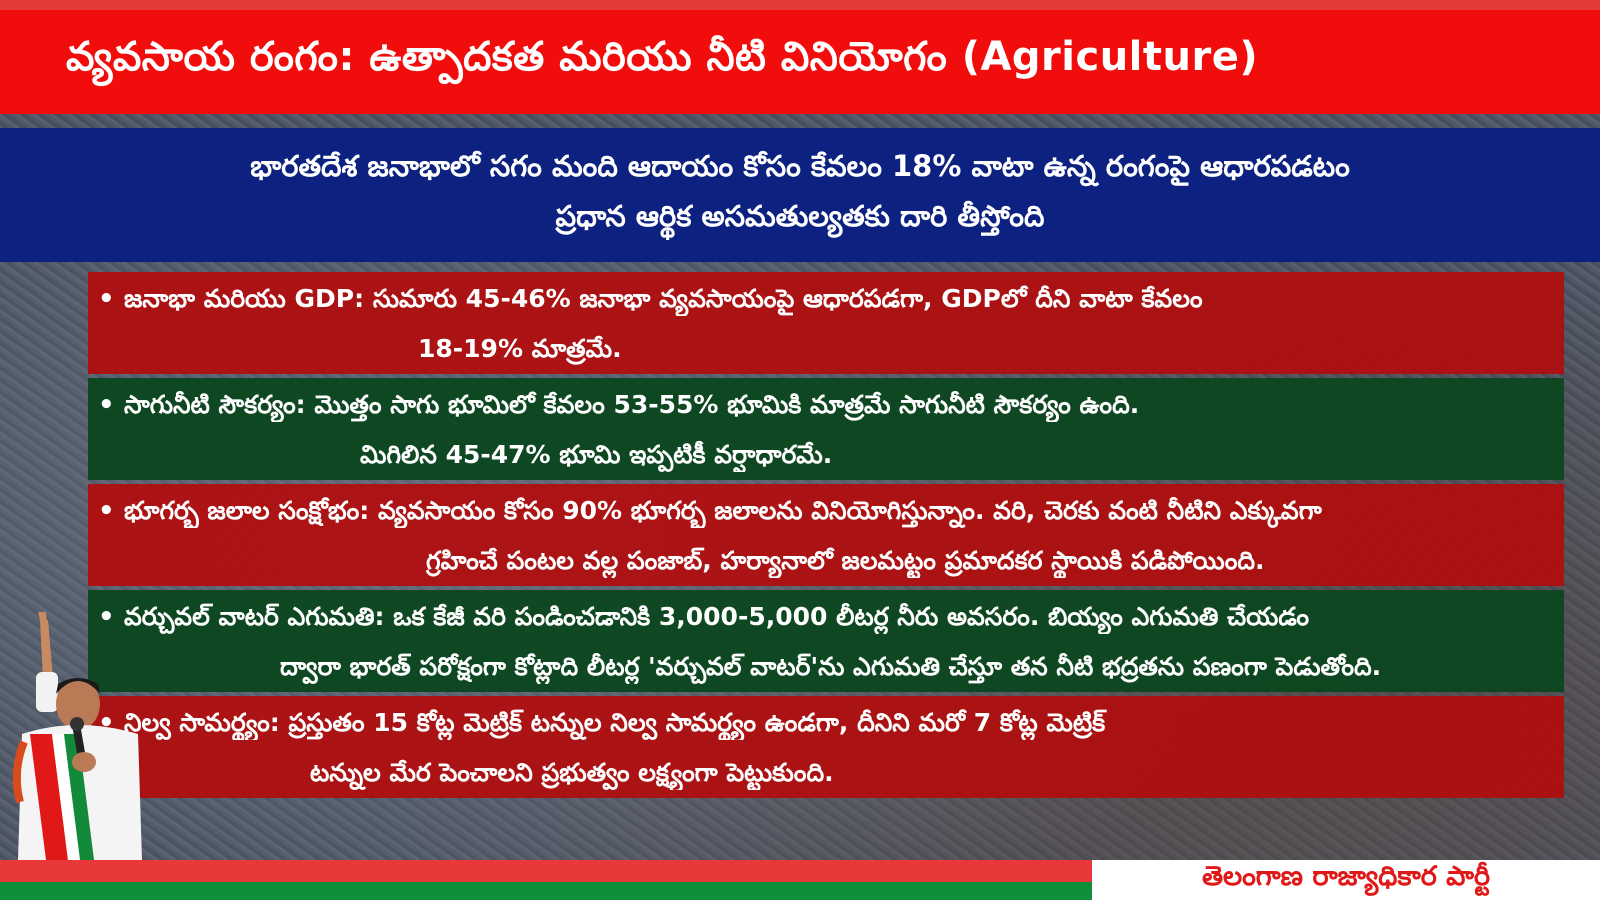 This screenshot has width=1600, height=900. I want to click on speaker-photo, so click(77, 736).